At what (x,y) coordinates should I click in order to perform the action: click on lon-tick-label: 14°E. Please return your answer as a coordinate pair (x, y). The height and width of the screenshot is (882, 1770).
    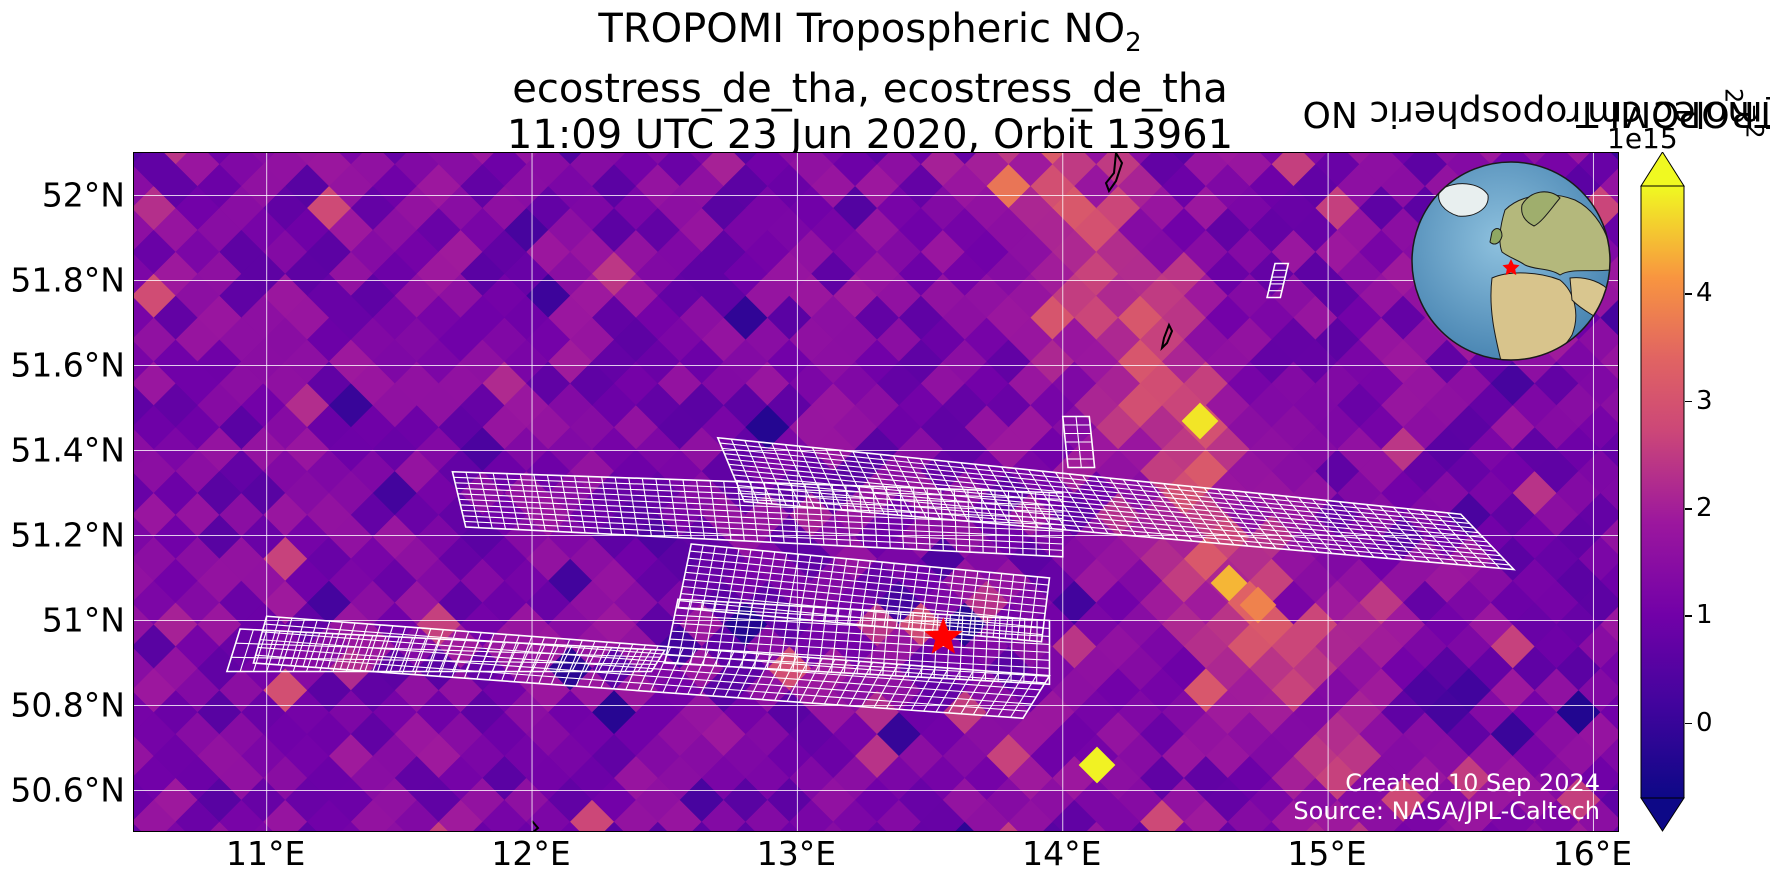
    Looking at the image, I should click on (1062, 853).